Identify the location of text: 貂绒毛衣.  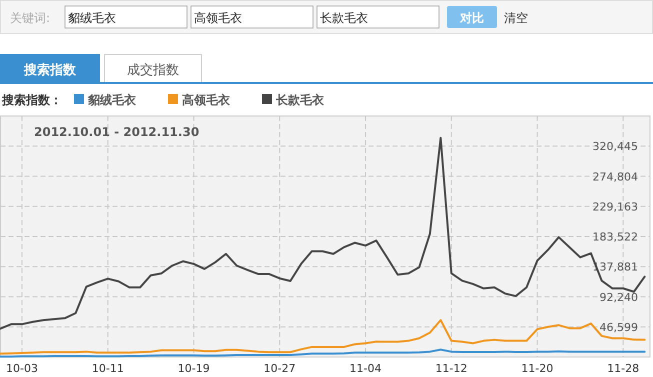
(92, 18).